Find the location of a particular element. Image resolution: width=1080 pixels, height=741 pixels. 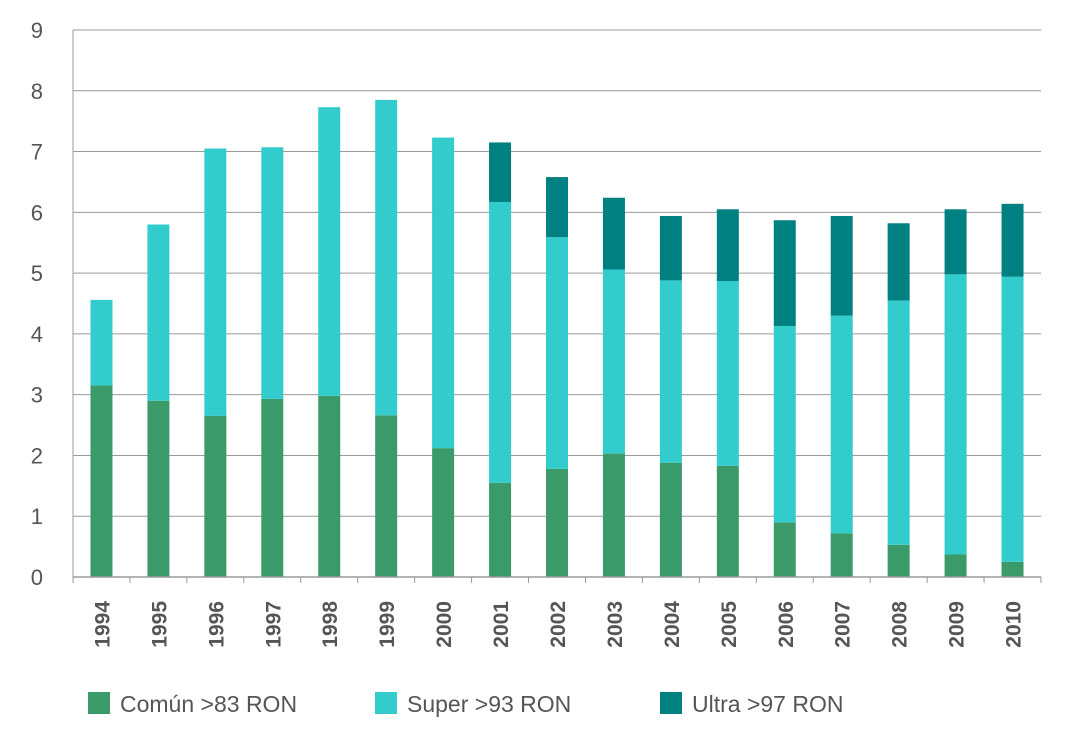

x-tick-label: 2003 is located at coordinates (615, 624).